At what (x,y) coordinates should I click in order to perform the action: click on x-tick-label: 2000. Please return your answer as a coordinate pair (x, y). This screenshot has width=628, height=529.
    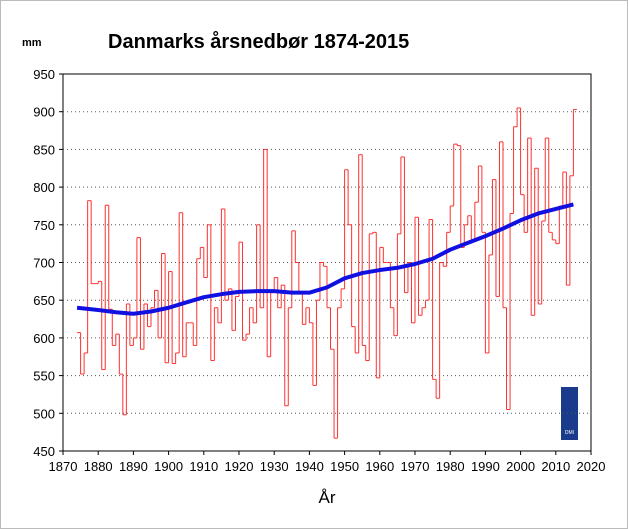
    Looking at the image, I should click on (520, 466).